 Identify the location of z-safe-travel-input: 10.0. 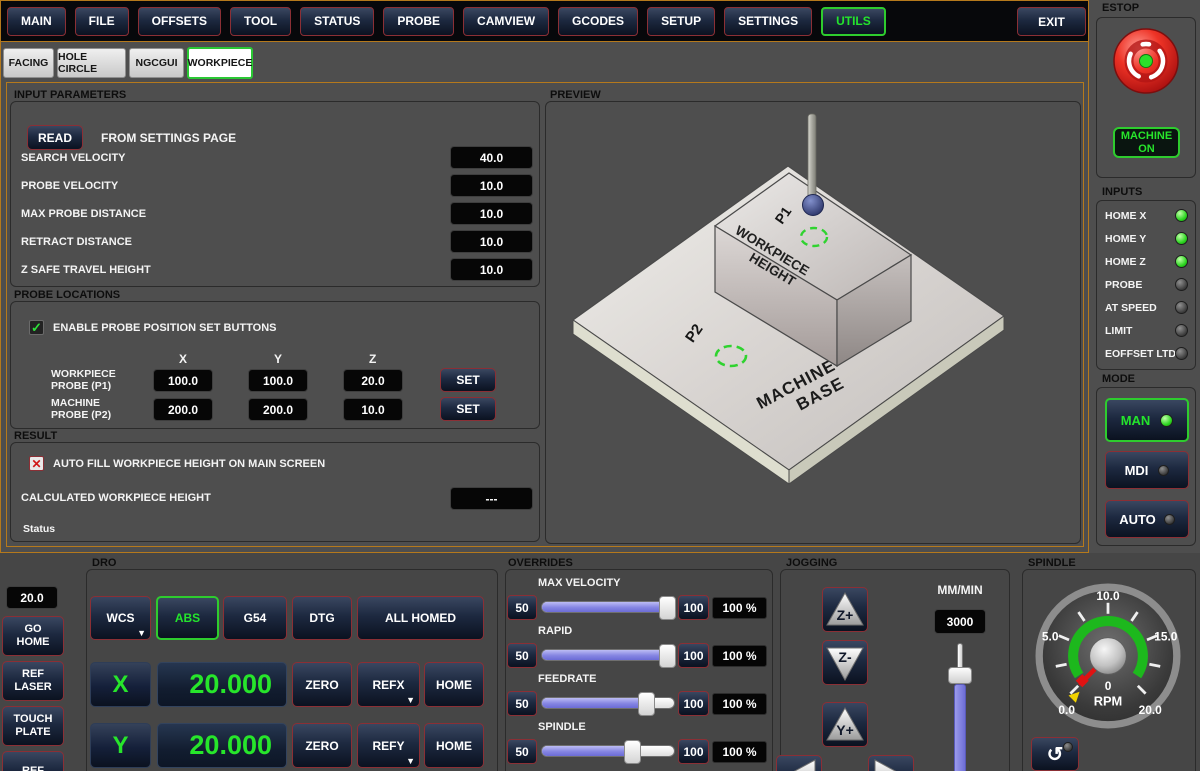
(491, 269).